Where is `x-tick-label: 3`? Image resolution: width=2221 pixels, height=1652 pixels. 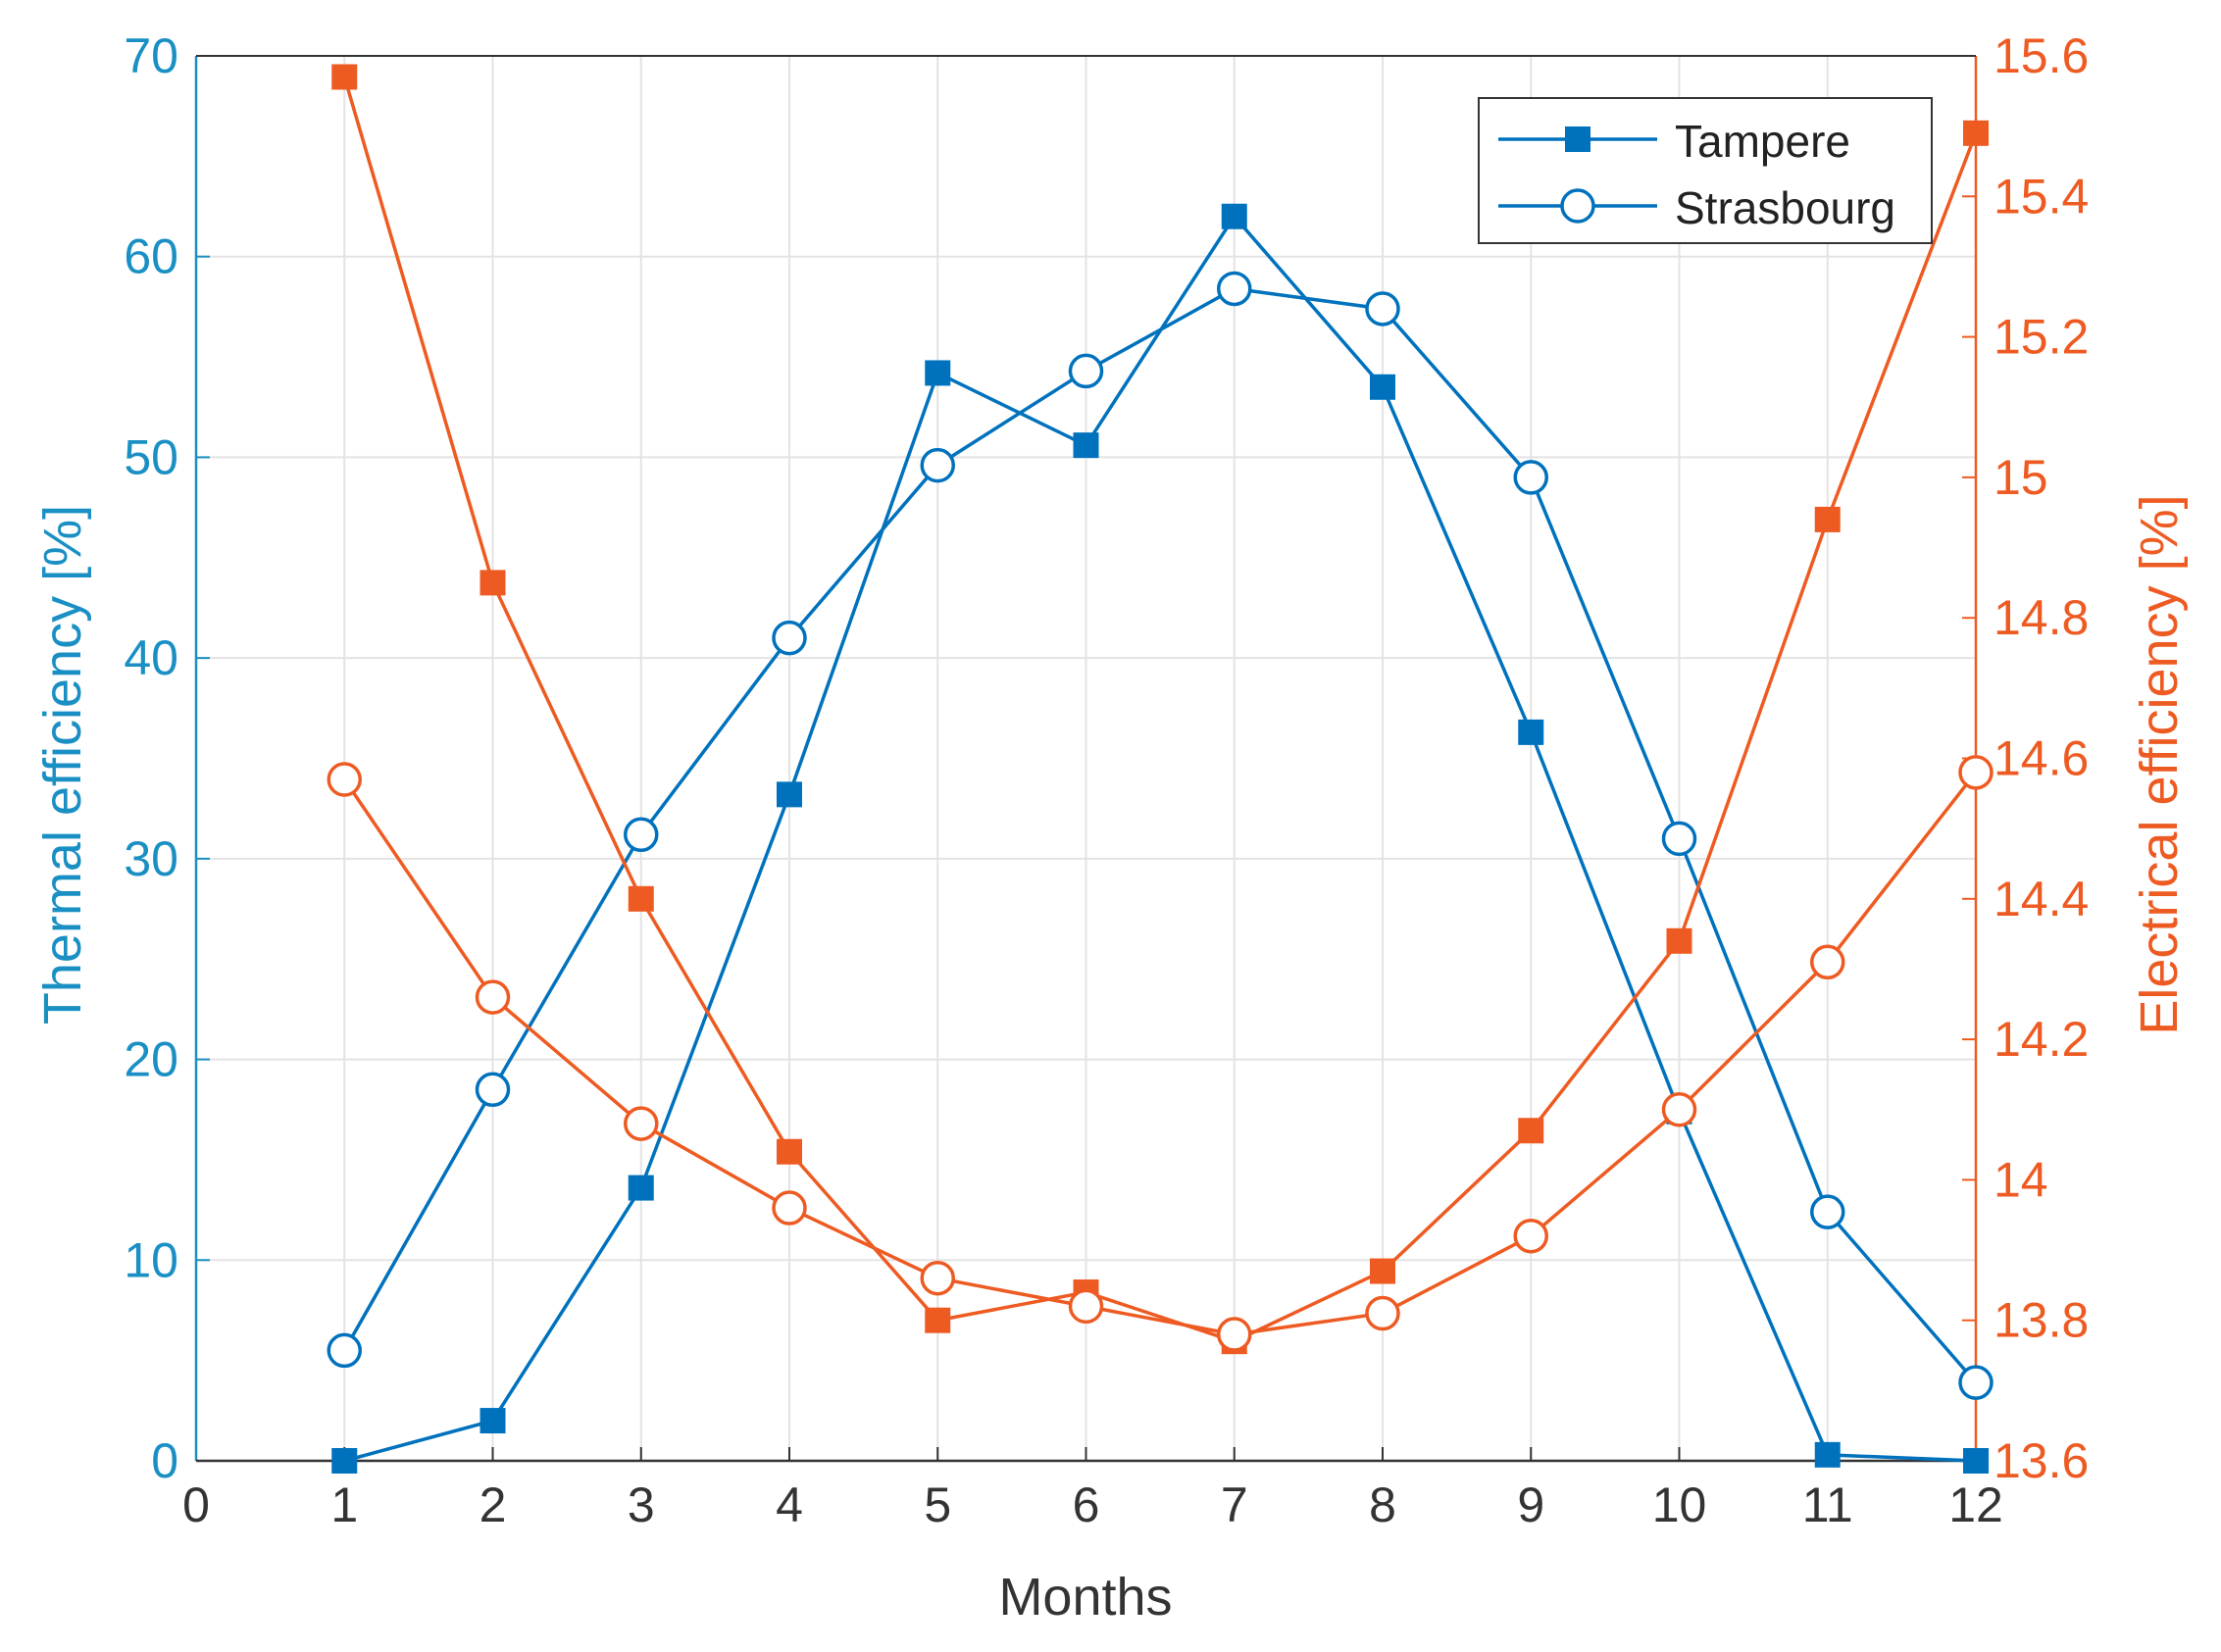
x-tick-label: 3 is located at coordinates (641, 1505).